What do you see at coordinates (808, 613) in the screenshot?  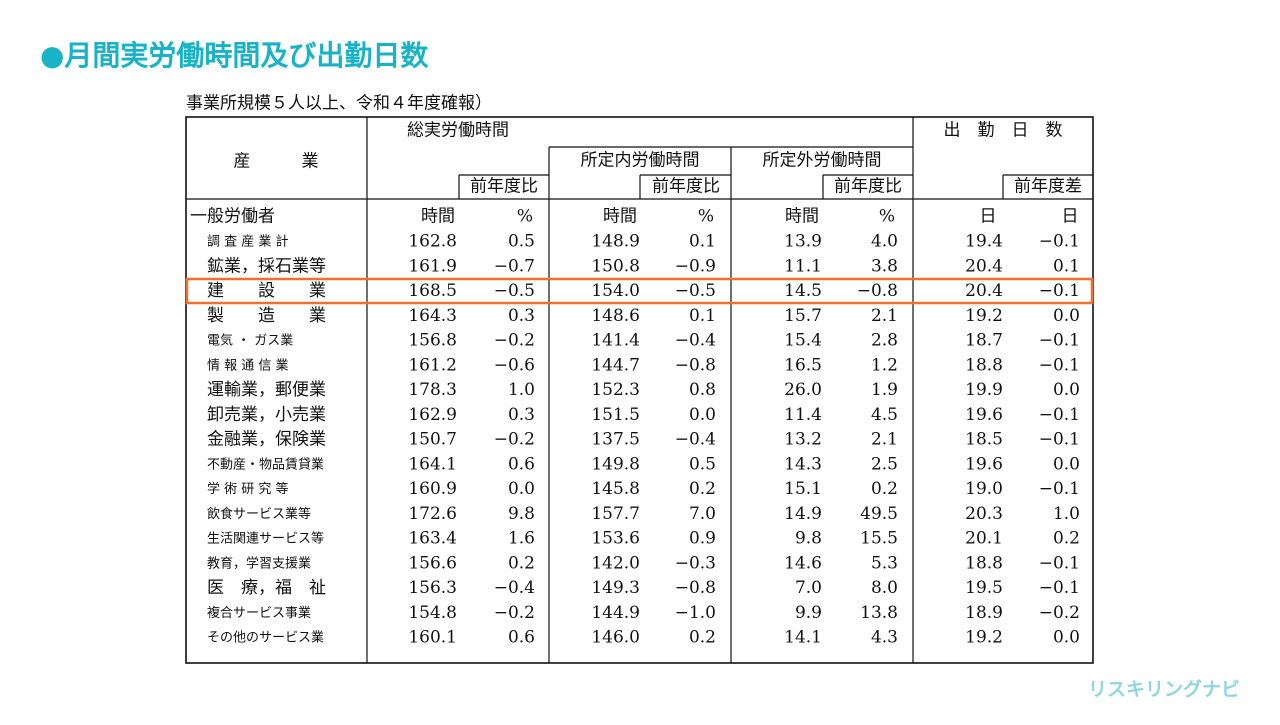 I see `cell-value: 9.9` at bounding box center [808, 613].